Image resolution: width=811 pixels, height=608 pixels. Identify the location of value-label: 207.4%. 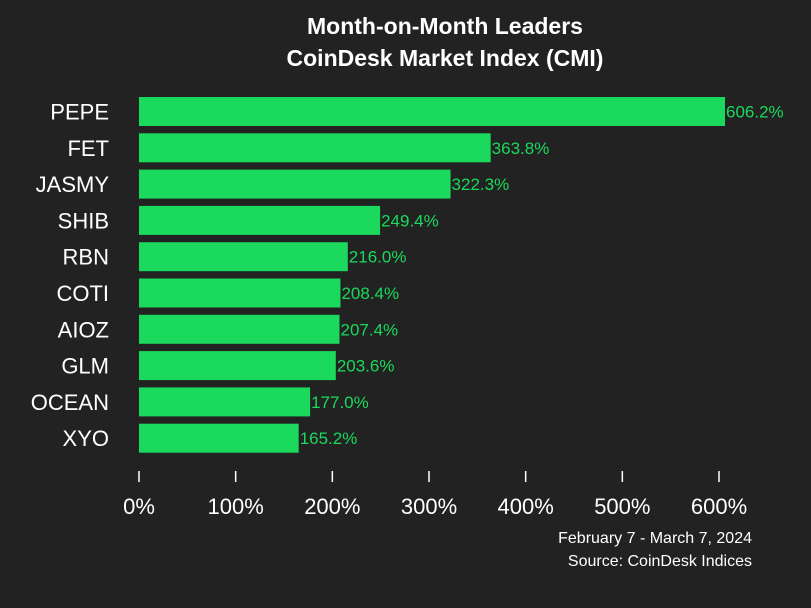
(369, 329).